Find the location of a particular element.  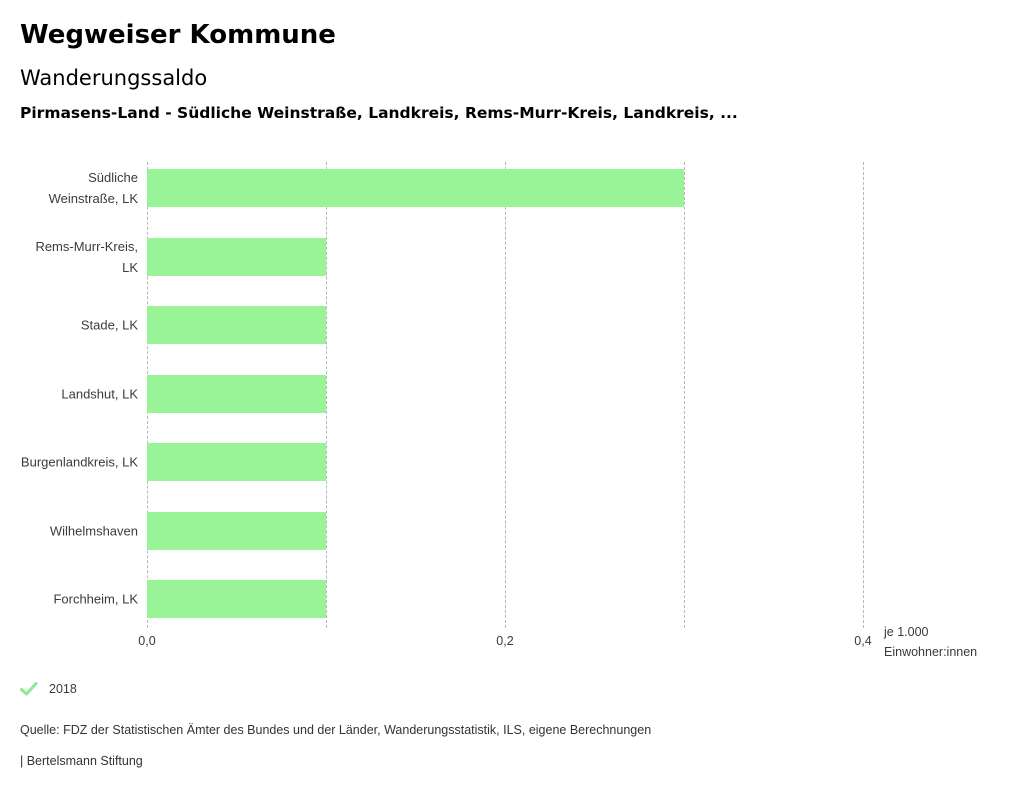

x-tick-label: 0,2 is located at coordinates (505, 641).